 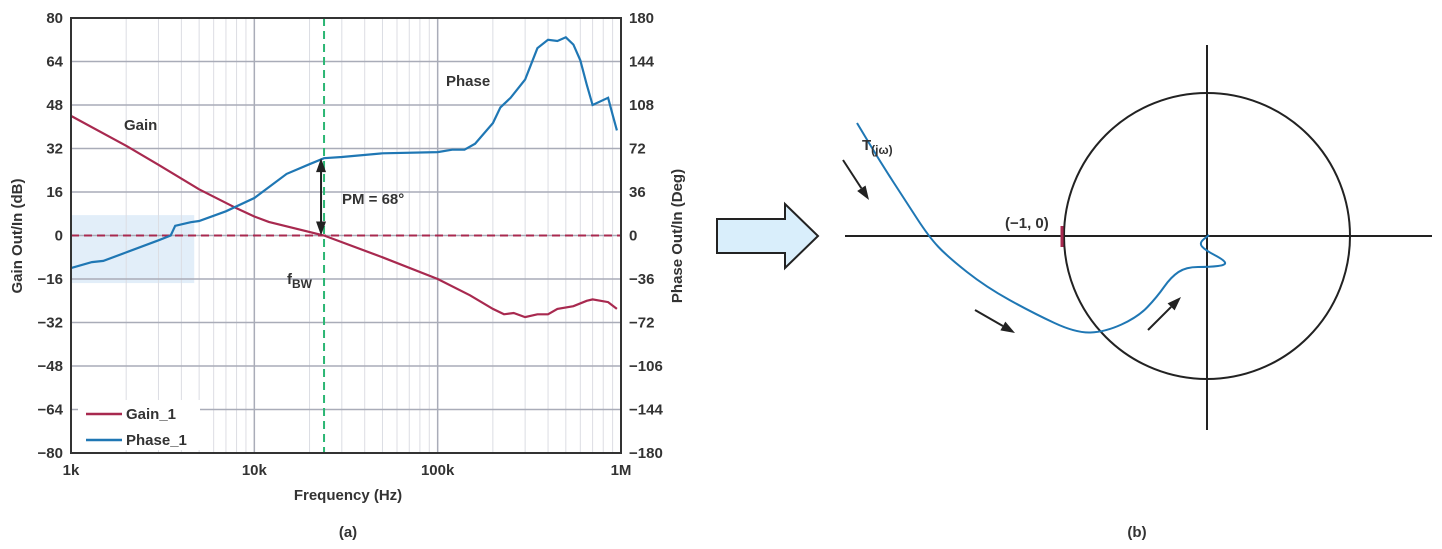 What do you see at coordinates (54, 149) in the screenshot?
I see `y-tick-label: 32` at bounding box center [54, 149].